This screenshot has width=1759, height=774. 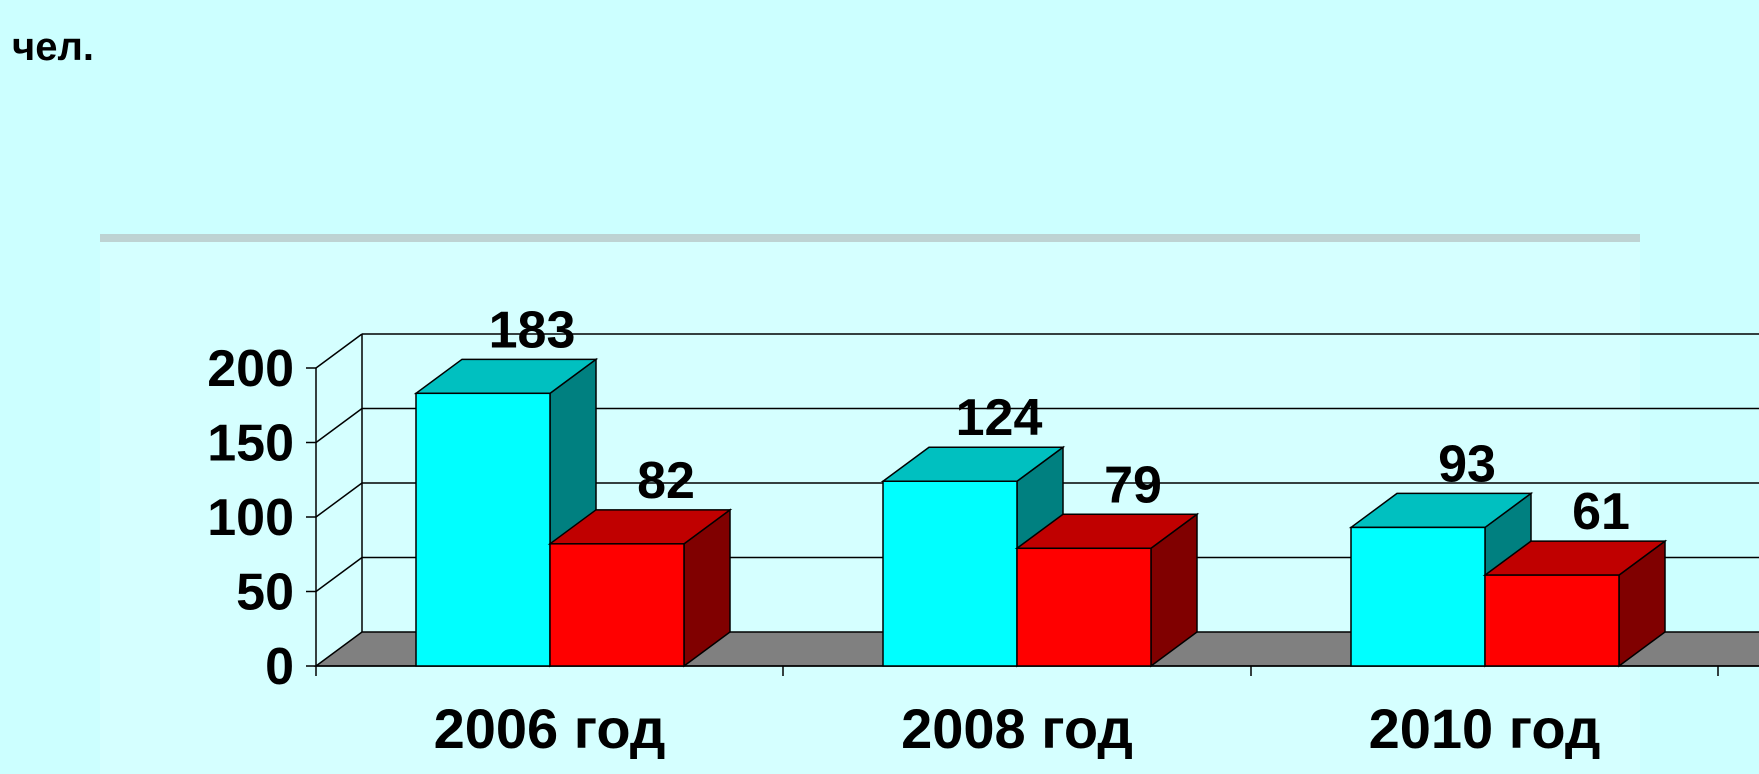 What do you see at coordinates (1017, 728) in the screenshot?
I see `x-category-label: 2008 год` at bounding box center [1017, 728].